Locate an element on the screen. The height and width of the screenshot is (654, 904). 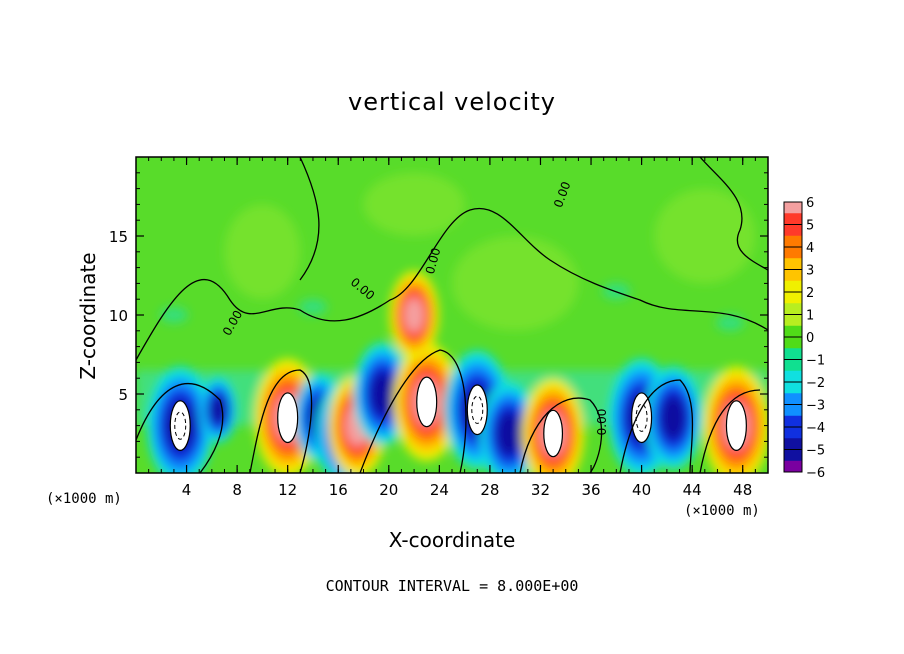
y-tick-label: 15 is located at coordinates (118, 237).